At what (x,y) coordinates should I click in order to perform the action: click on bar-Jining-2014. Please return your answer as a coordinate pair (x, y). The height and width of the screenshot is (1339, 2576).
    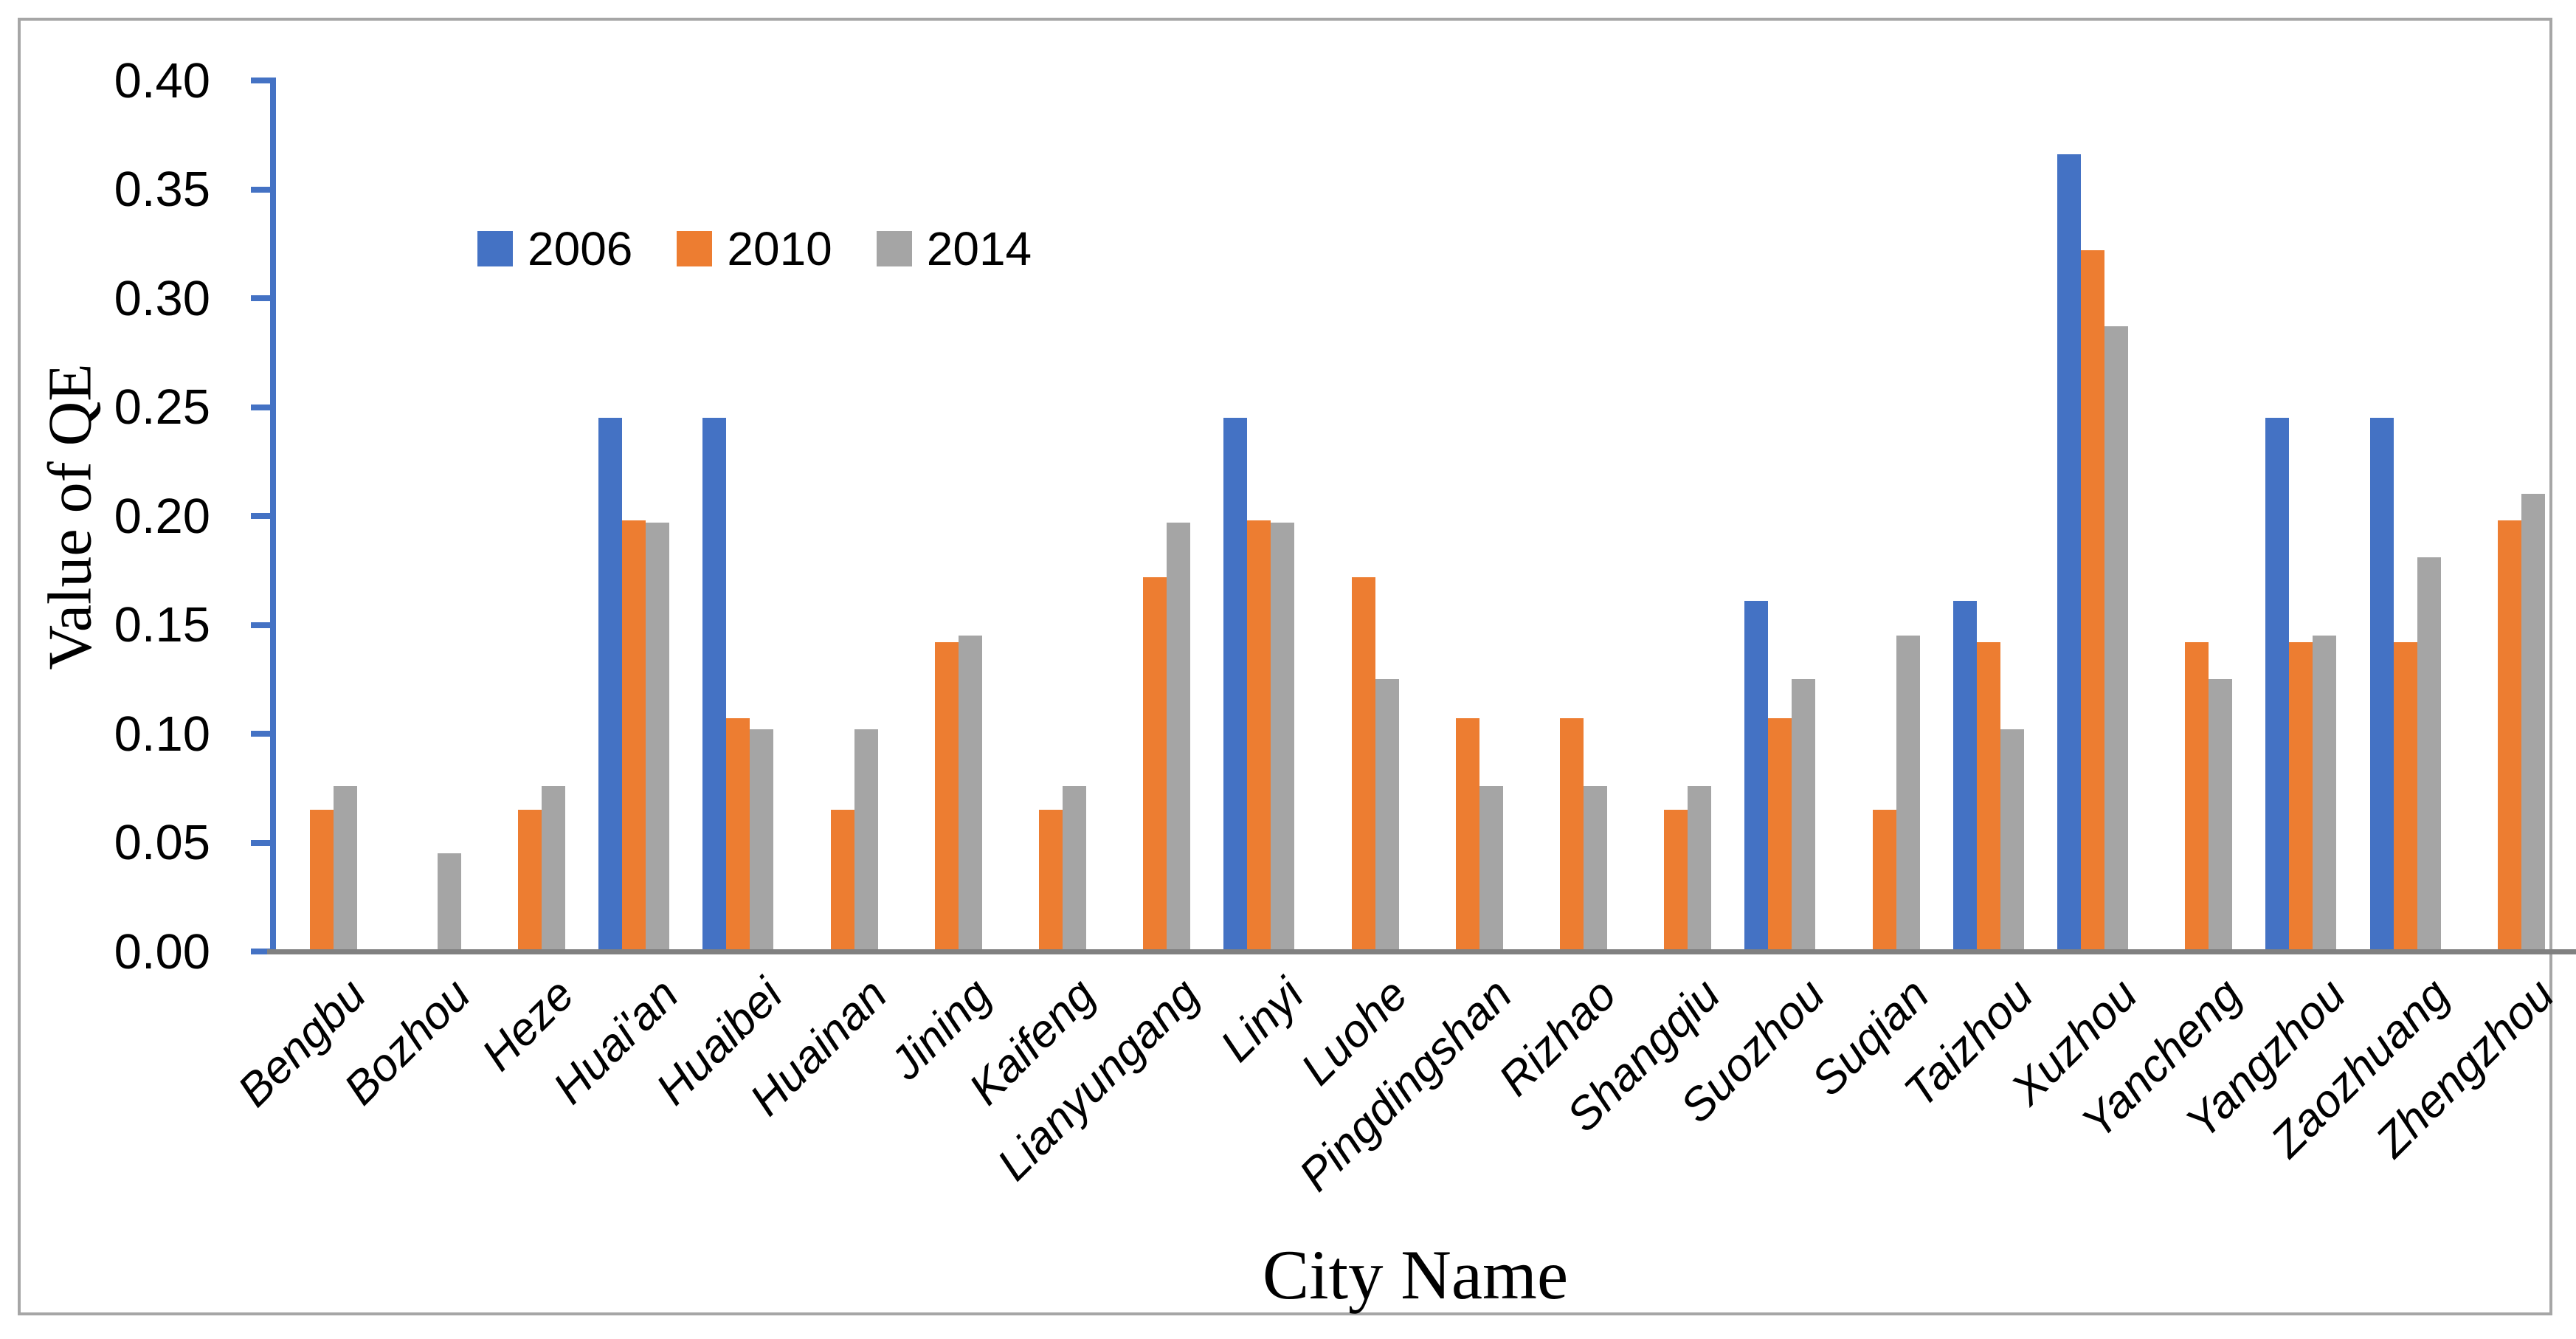
    Looking at the image, I should click on (970, 793).